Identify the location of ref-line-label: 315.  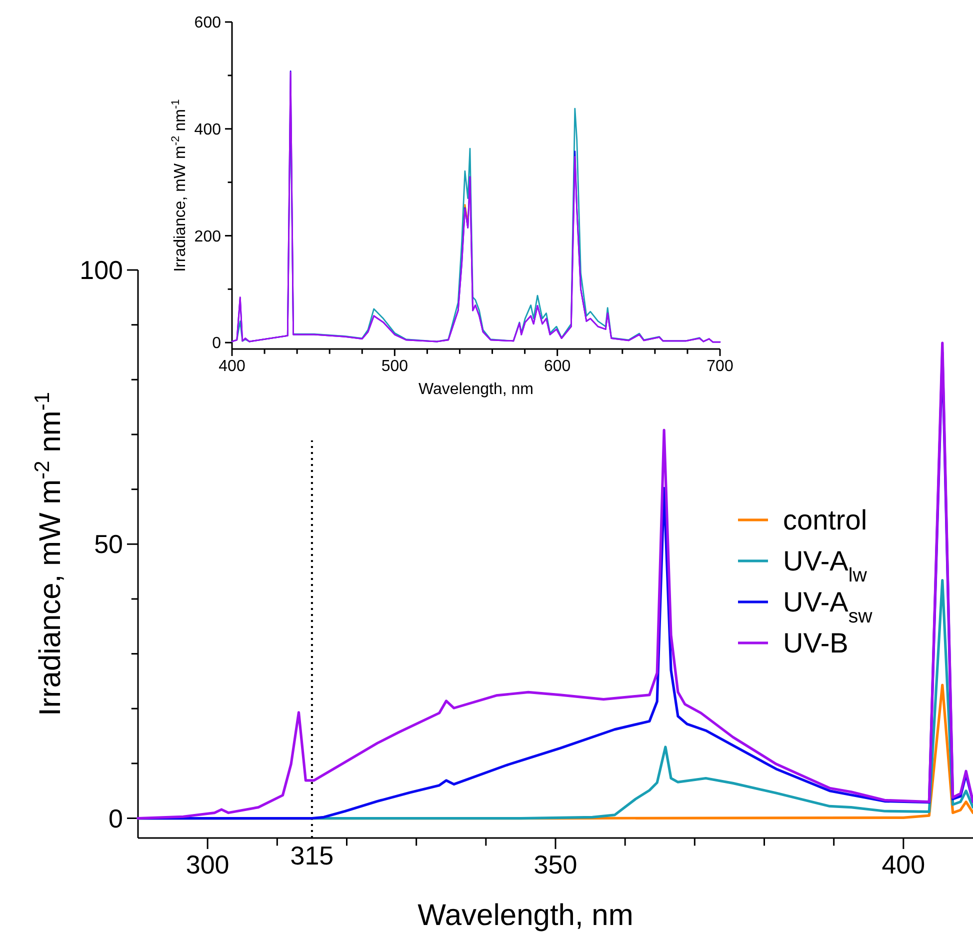
(312, 855).